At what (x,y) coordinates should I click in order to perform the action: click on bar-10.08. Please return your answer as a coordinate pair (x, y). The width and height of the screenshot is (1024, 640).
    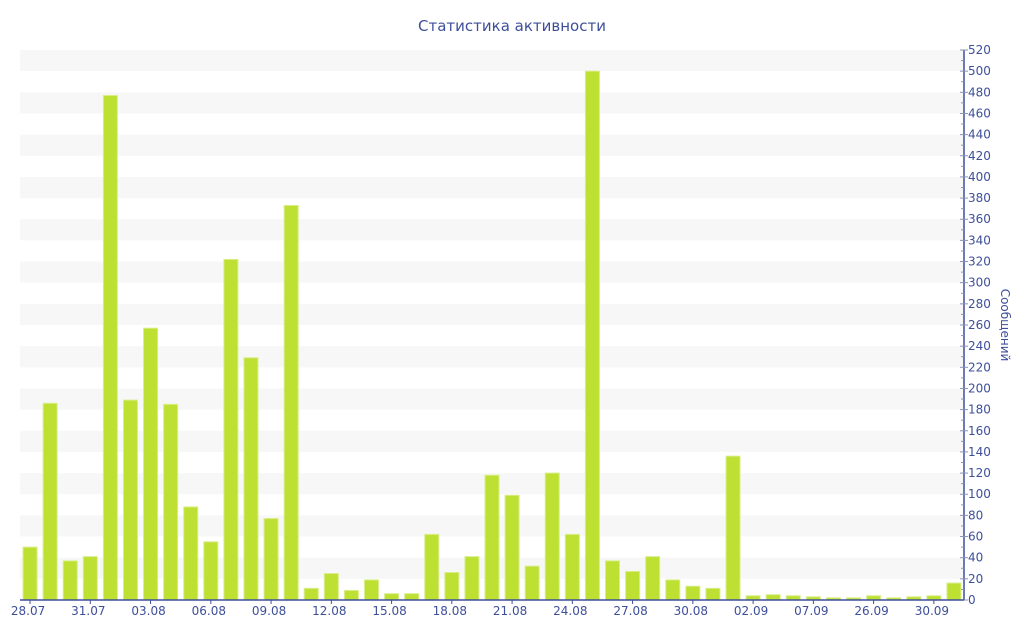
    Looking at the image, I should click on (291, 402).